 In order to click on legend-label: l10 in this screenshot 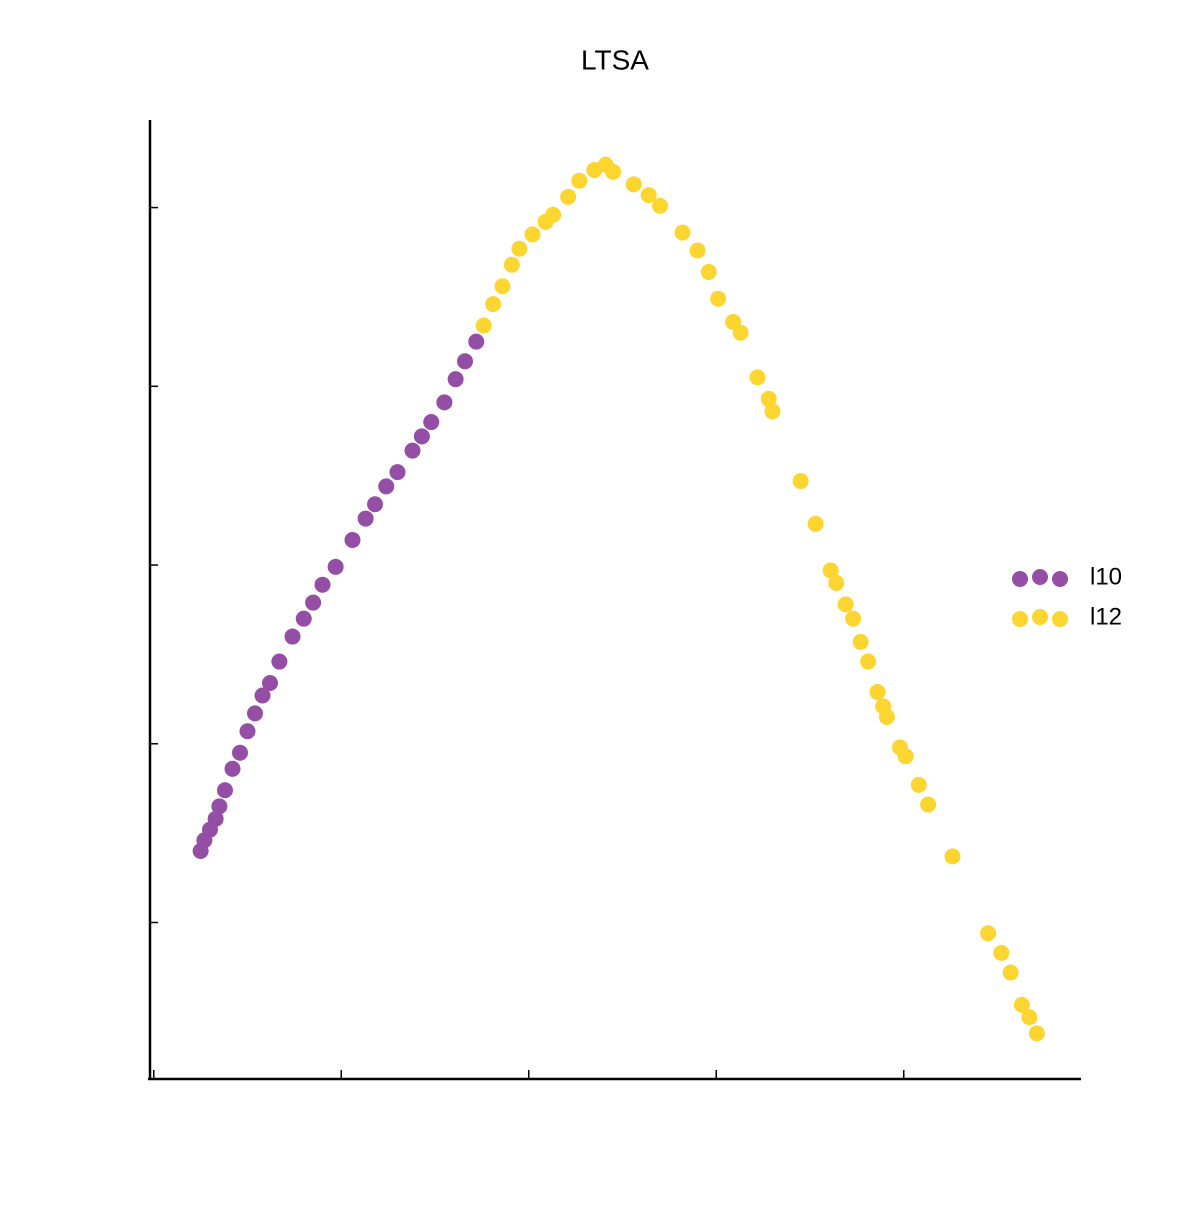, I will do `click(1106, 576)`.